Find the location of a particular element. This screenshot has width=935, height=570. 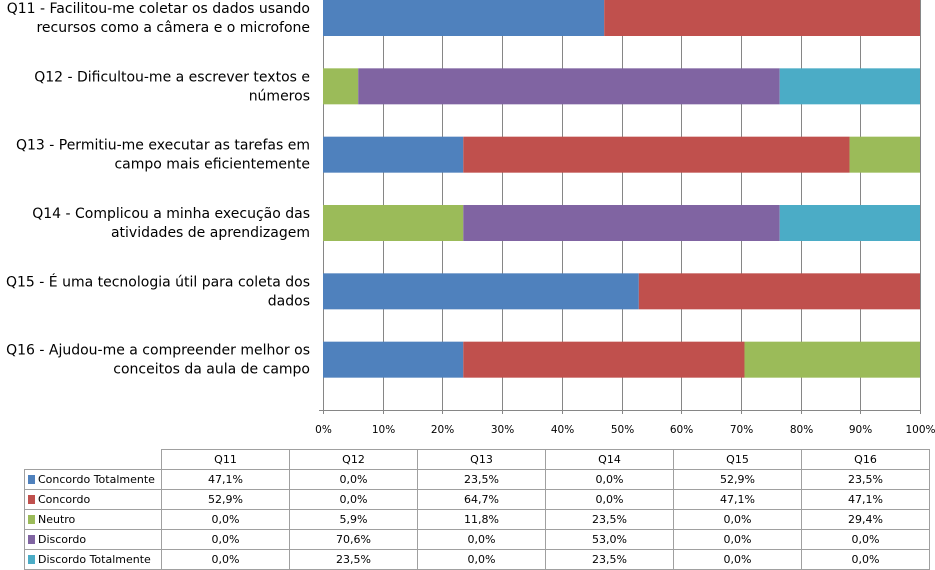

legend-entry: Discordo Totalmente is located at coordinates (93, 559).